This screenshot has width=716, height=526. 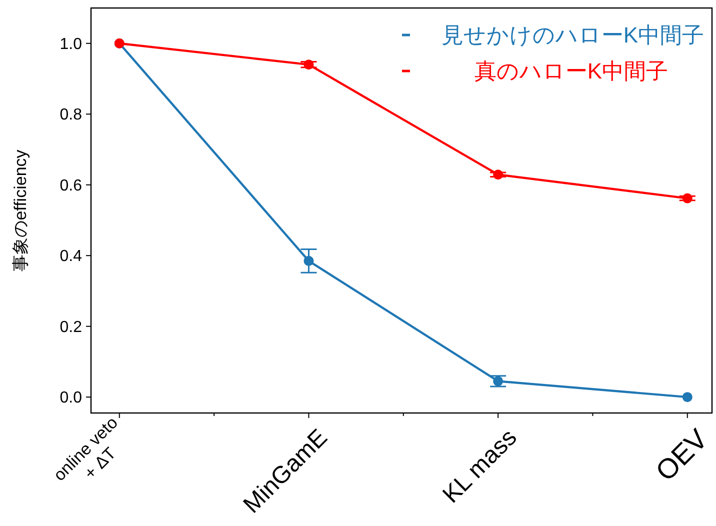 I want to click on y-axis-title: 事象のefficiency, so click(x=20, y=210).